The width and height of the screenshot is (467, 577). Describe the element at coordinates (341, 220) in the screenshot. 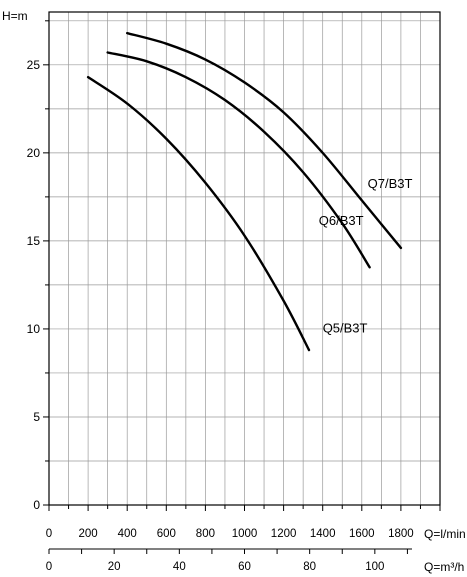

I see `series-label-q6-b3t: Q6/B3T` at that location.